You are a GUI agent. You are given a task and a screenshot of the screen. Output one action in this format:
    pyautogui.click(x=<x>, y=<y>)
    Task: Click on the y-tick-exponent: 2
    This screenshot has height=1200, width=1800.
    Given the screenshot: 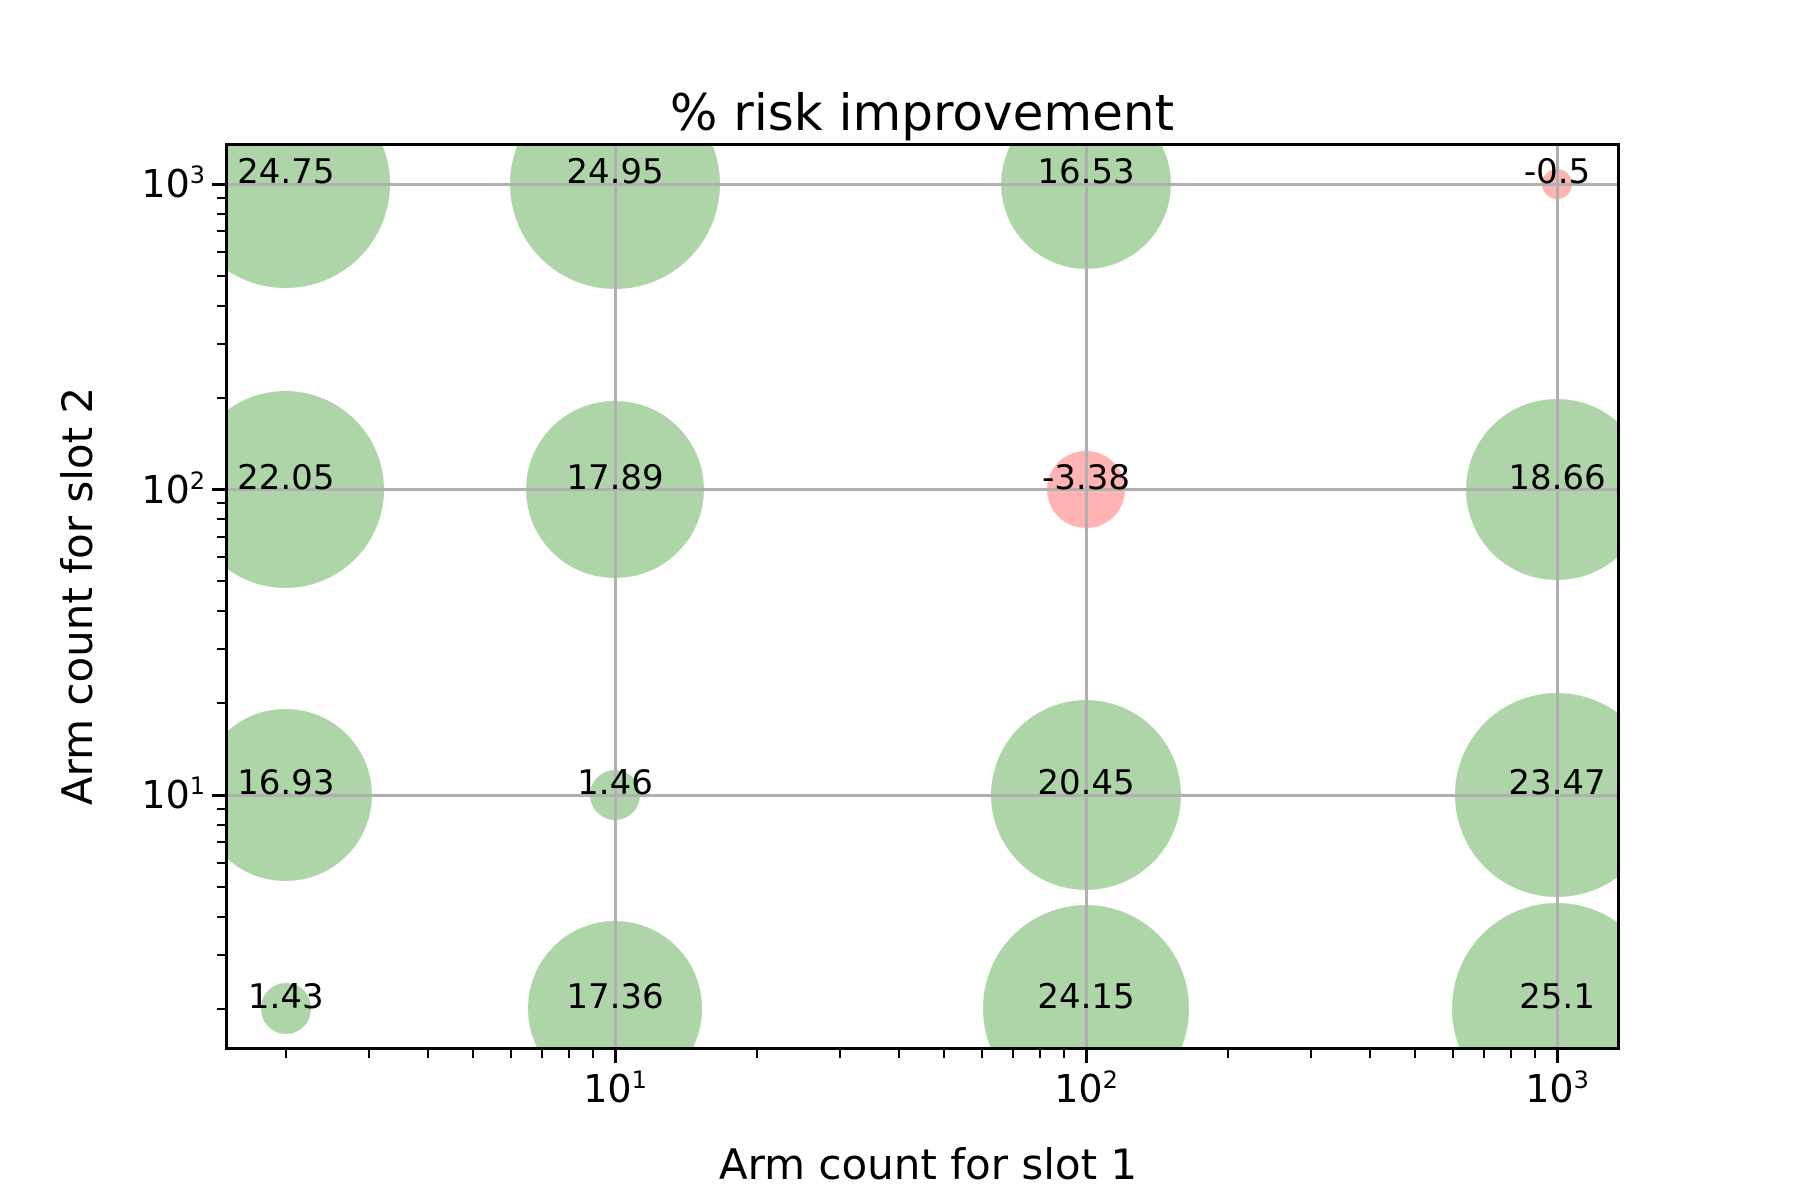 What is the action you would take?
    pyautogui.click(x=197, y=480)
    